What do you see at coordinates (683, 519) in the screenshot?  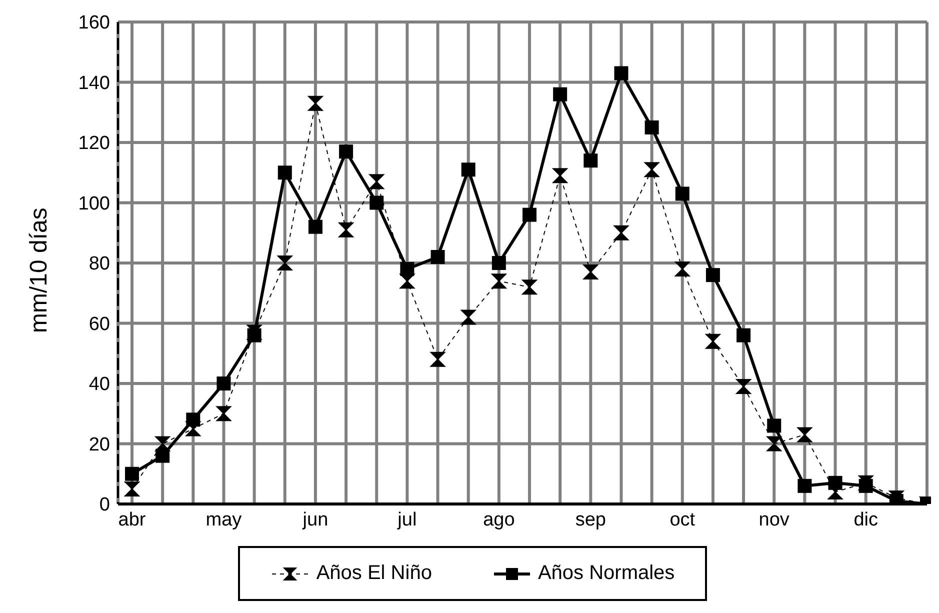 I see `x-tick-label: oct` at bounding box center [683, 519].